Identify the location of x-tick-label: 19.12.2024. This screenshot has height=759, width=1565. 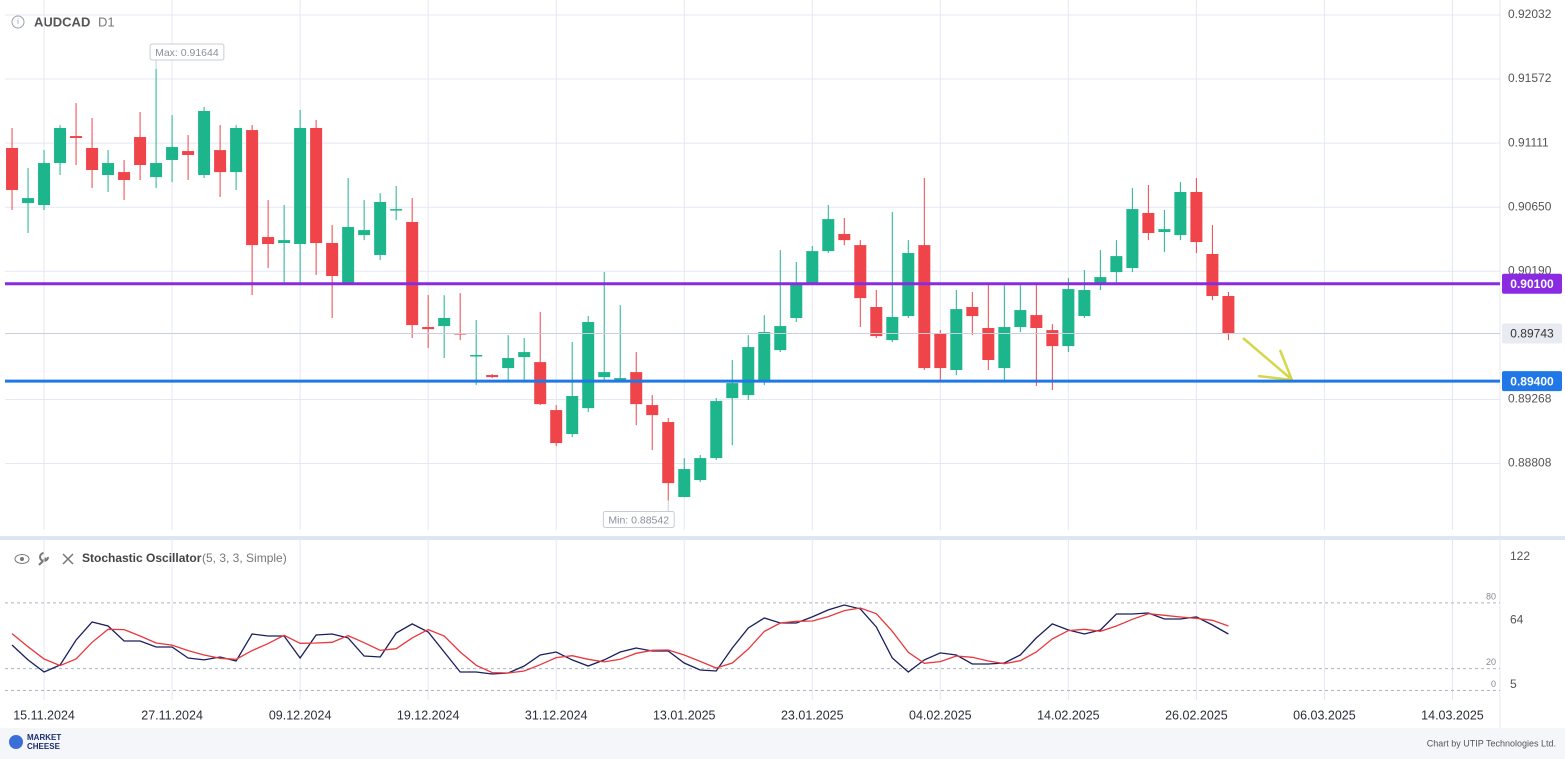
(428, 715).